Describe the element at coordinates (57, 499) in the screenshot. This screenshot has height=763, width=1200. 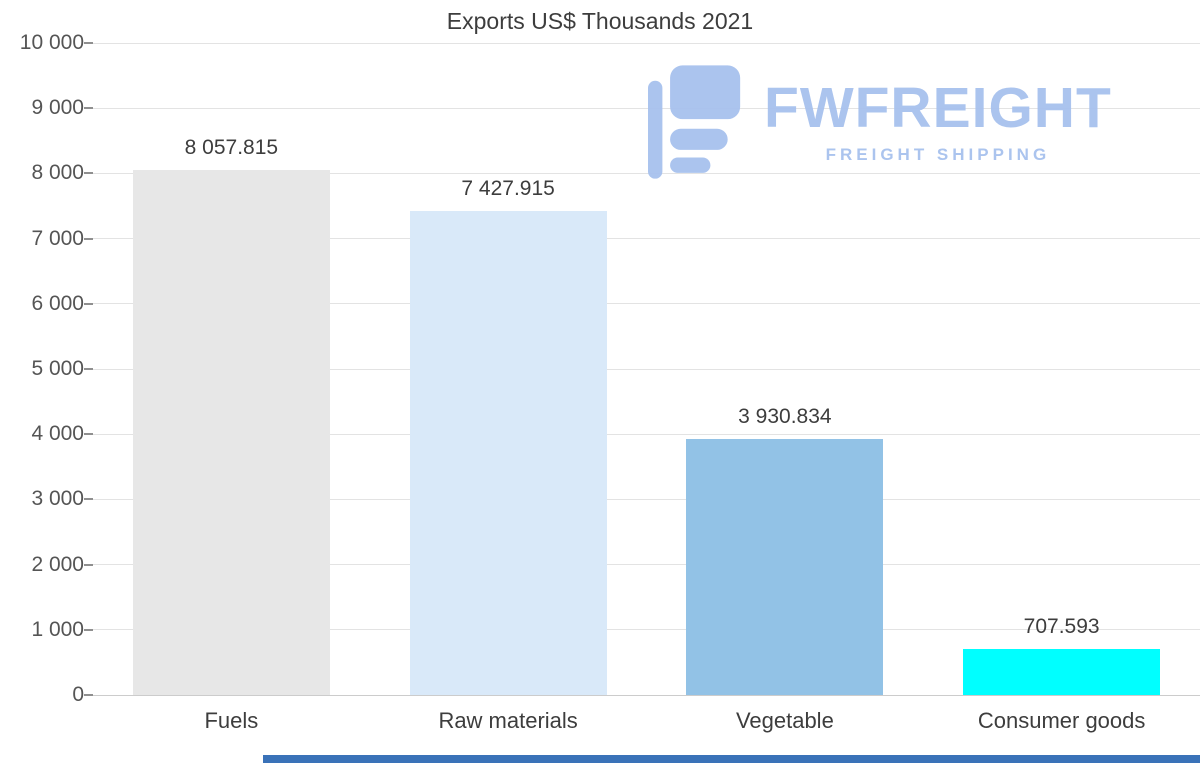
I see `y-tick-label: 3 000` at that location.